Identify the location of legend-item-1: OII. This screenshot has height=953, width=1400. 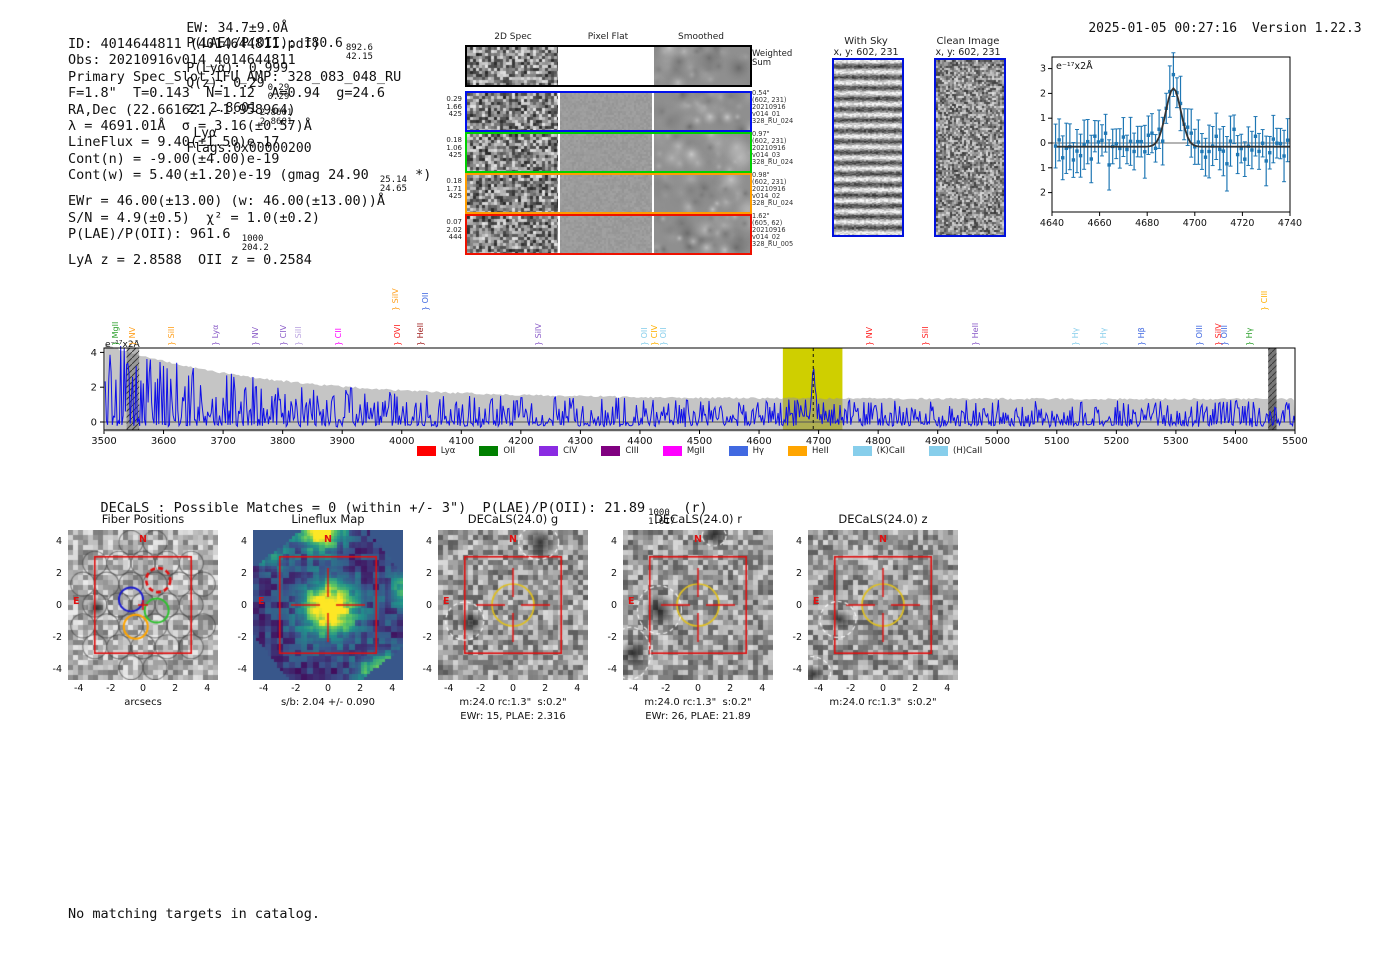
(497, 451).